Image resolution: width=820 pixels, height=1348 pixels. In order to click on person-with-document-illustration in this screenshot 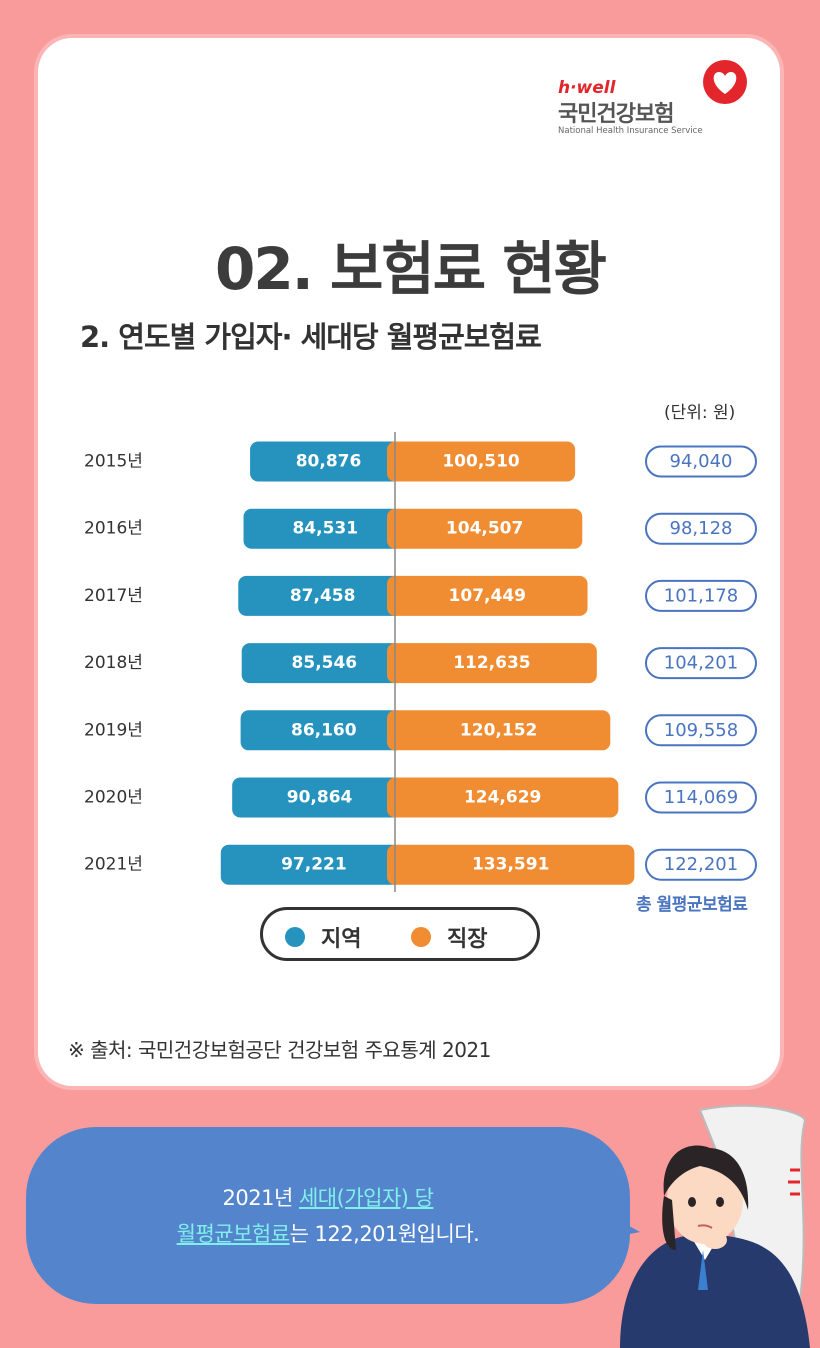, I will do `click(715, 1226)`.